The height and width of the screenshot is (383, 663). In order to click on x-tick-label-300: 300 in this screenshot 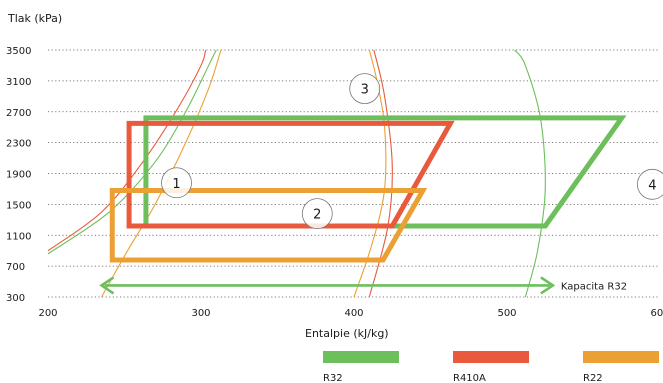, I will do `click(200, 313)`.